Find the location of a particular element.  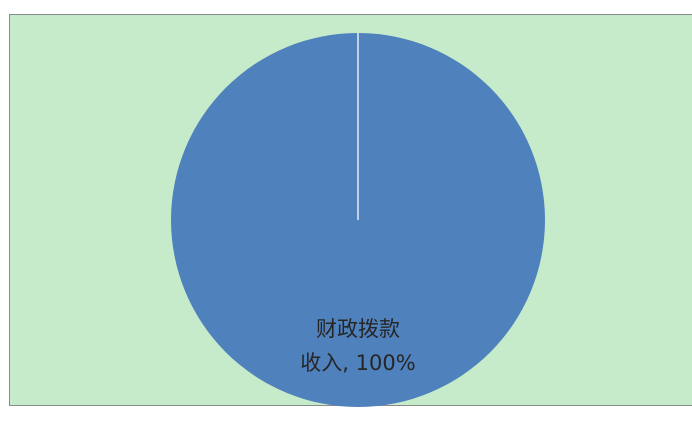

slice-label-line-1: 财政拨款 is located at coordinates (358, 329).